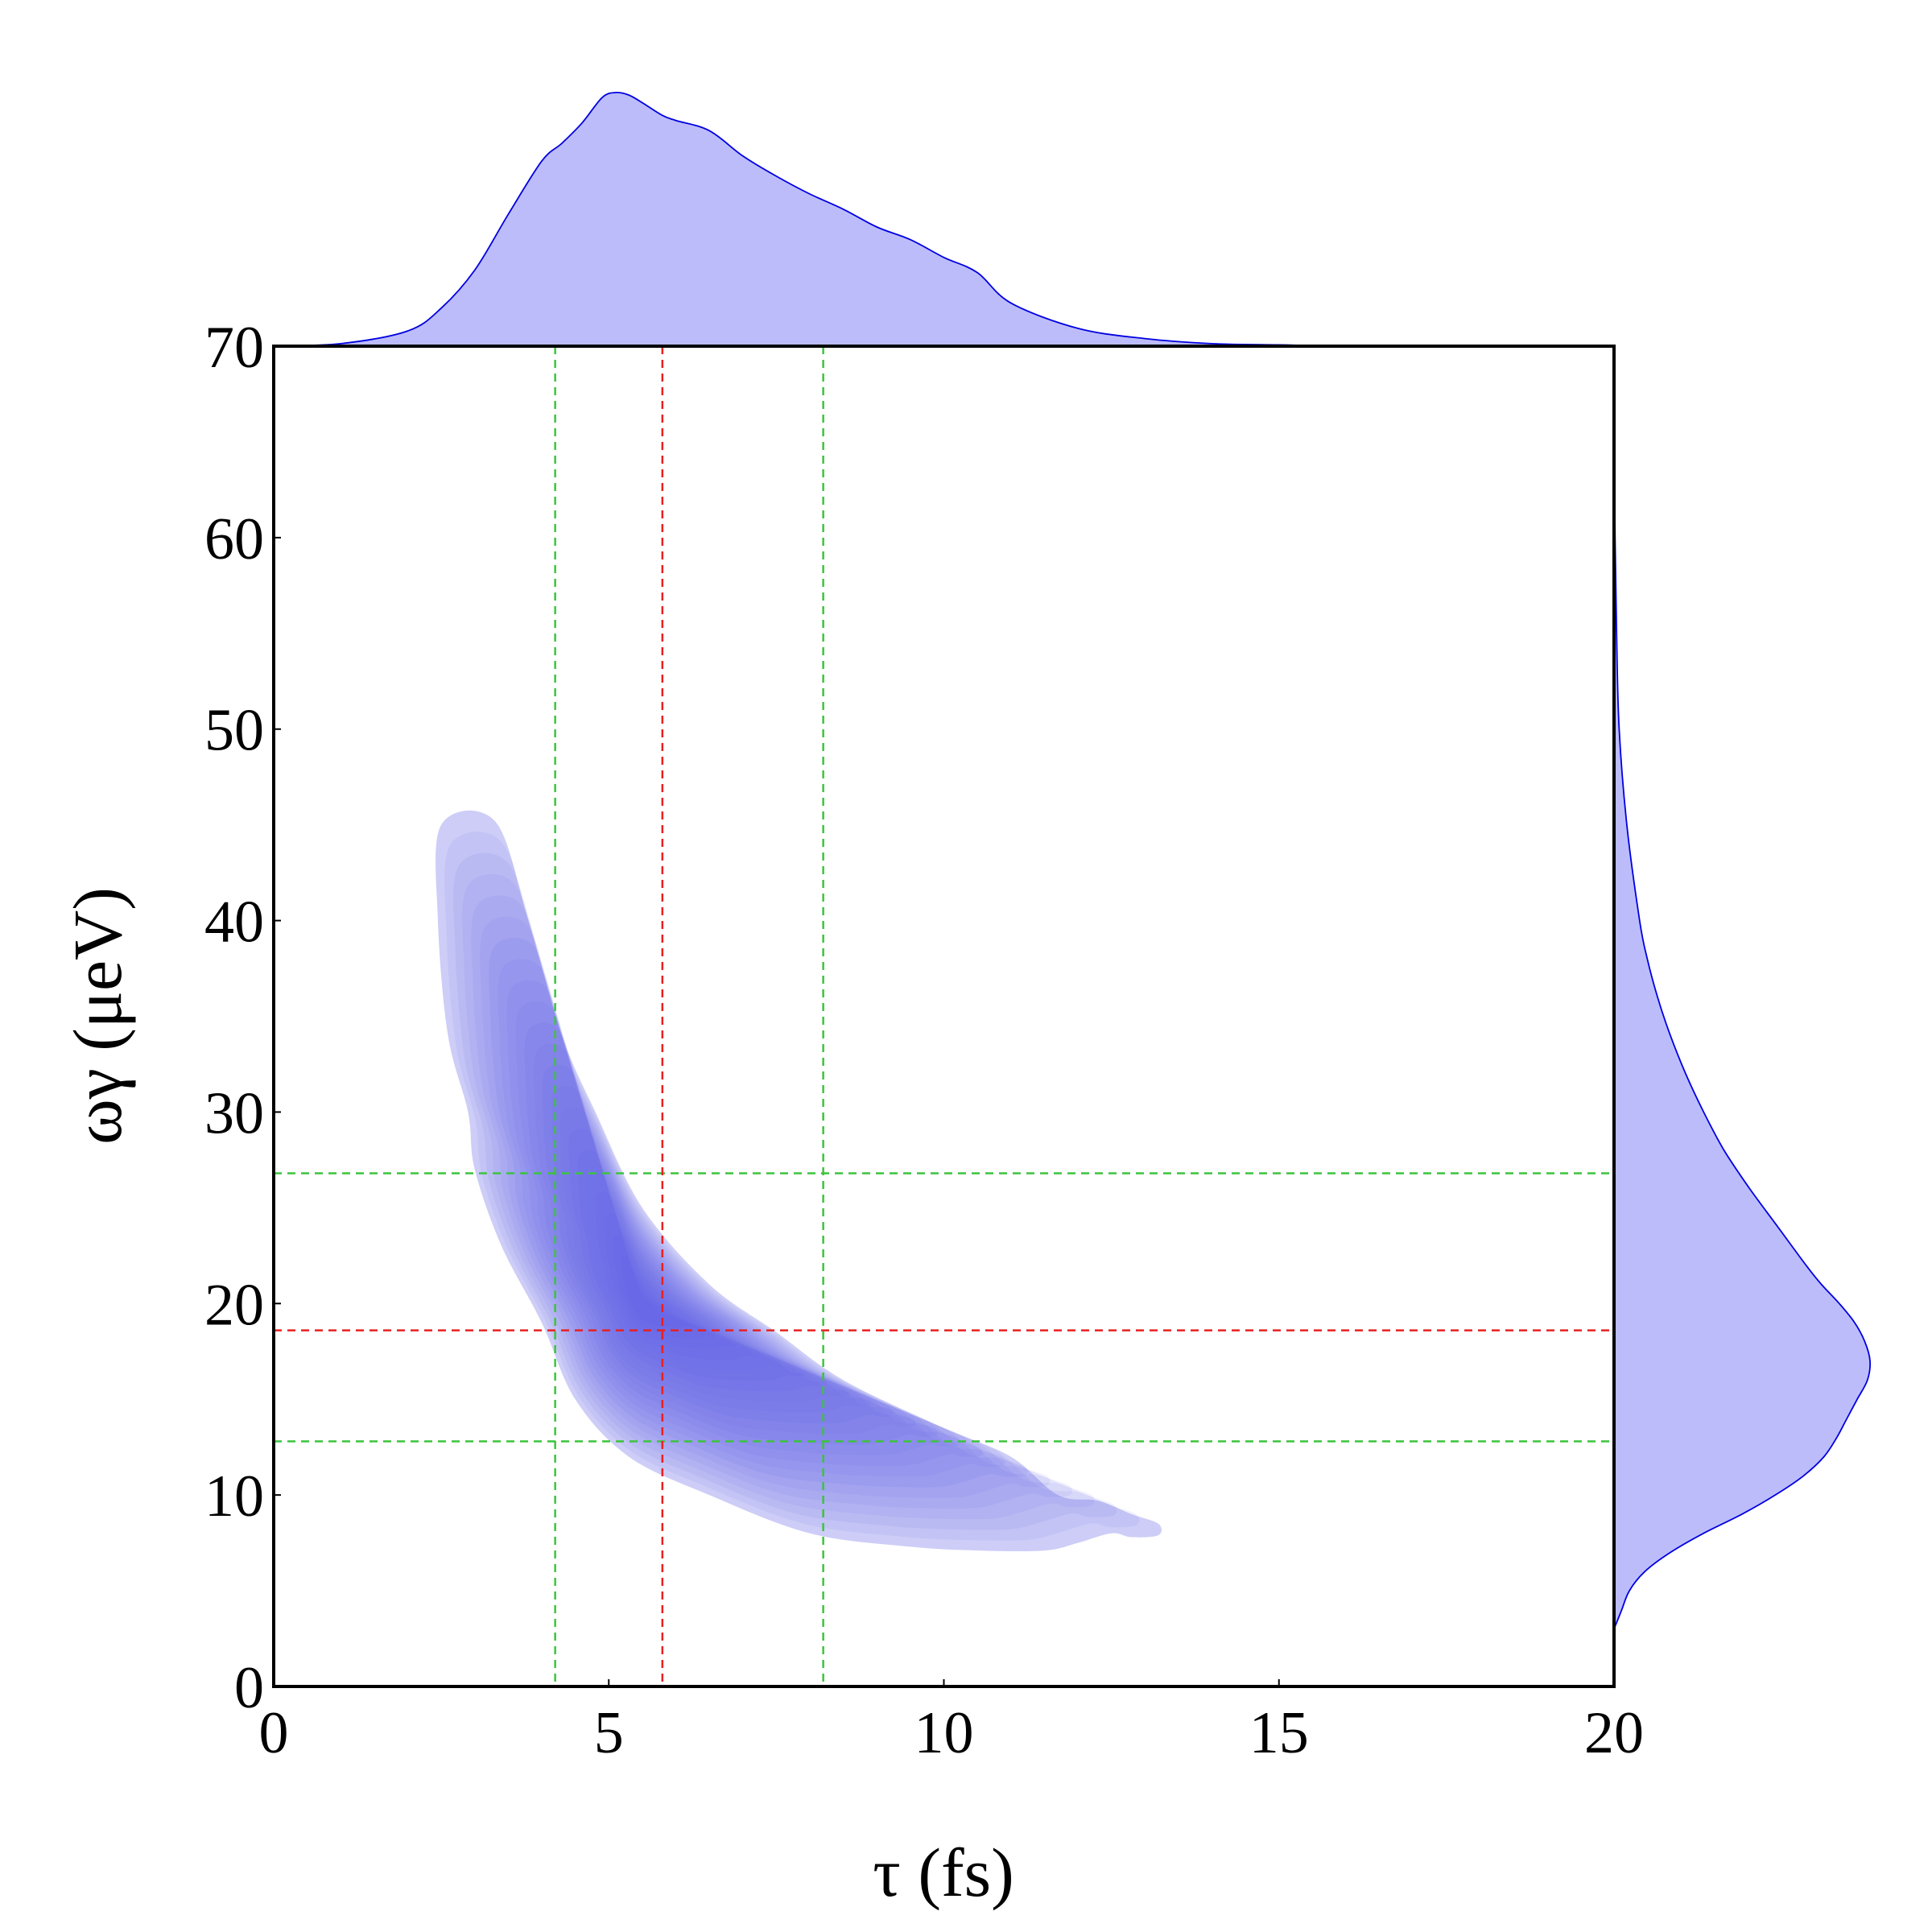  I want to click on omega-gamma-marginal-fill, so click(1742, 987).